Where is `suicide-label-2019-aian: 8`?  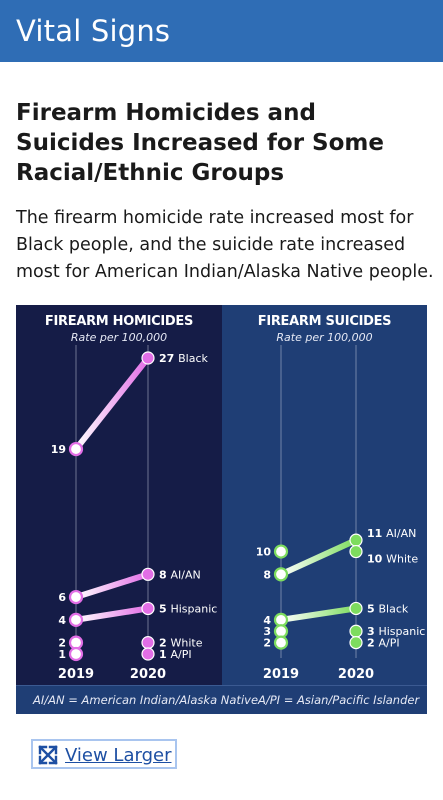
suicide-label-2019-aian: 8 is located at coordinates (267, 574).